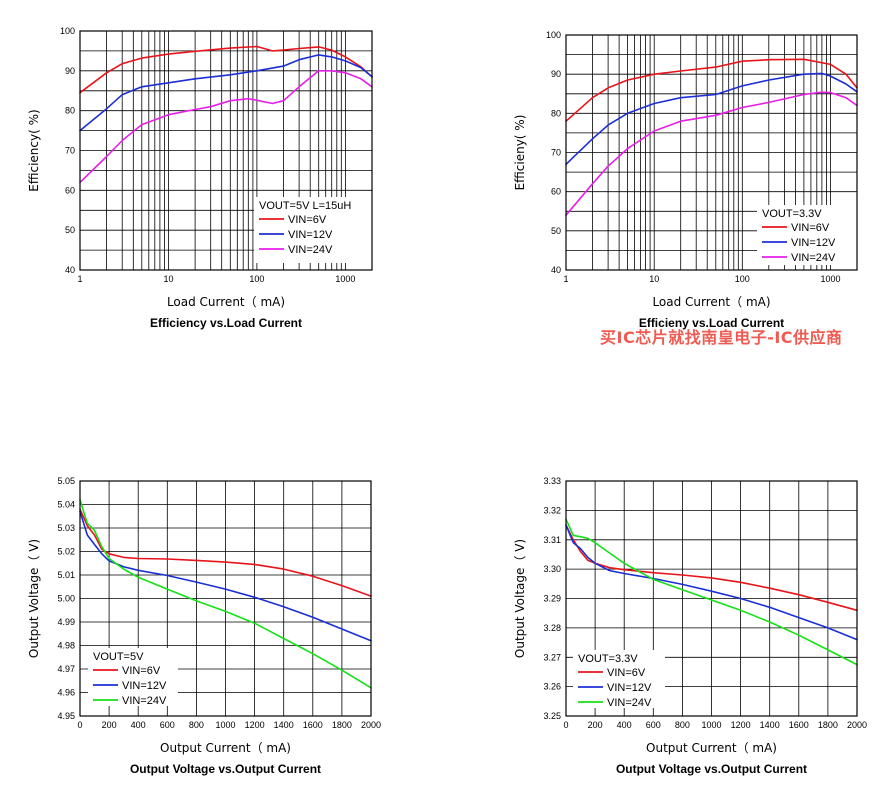  What do you see at coordinates (66, 575) in the screenshot?
I see `y-tick-label: 5.01` at bounding box center [66, 575].